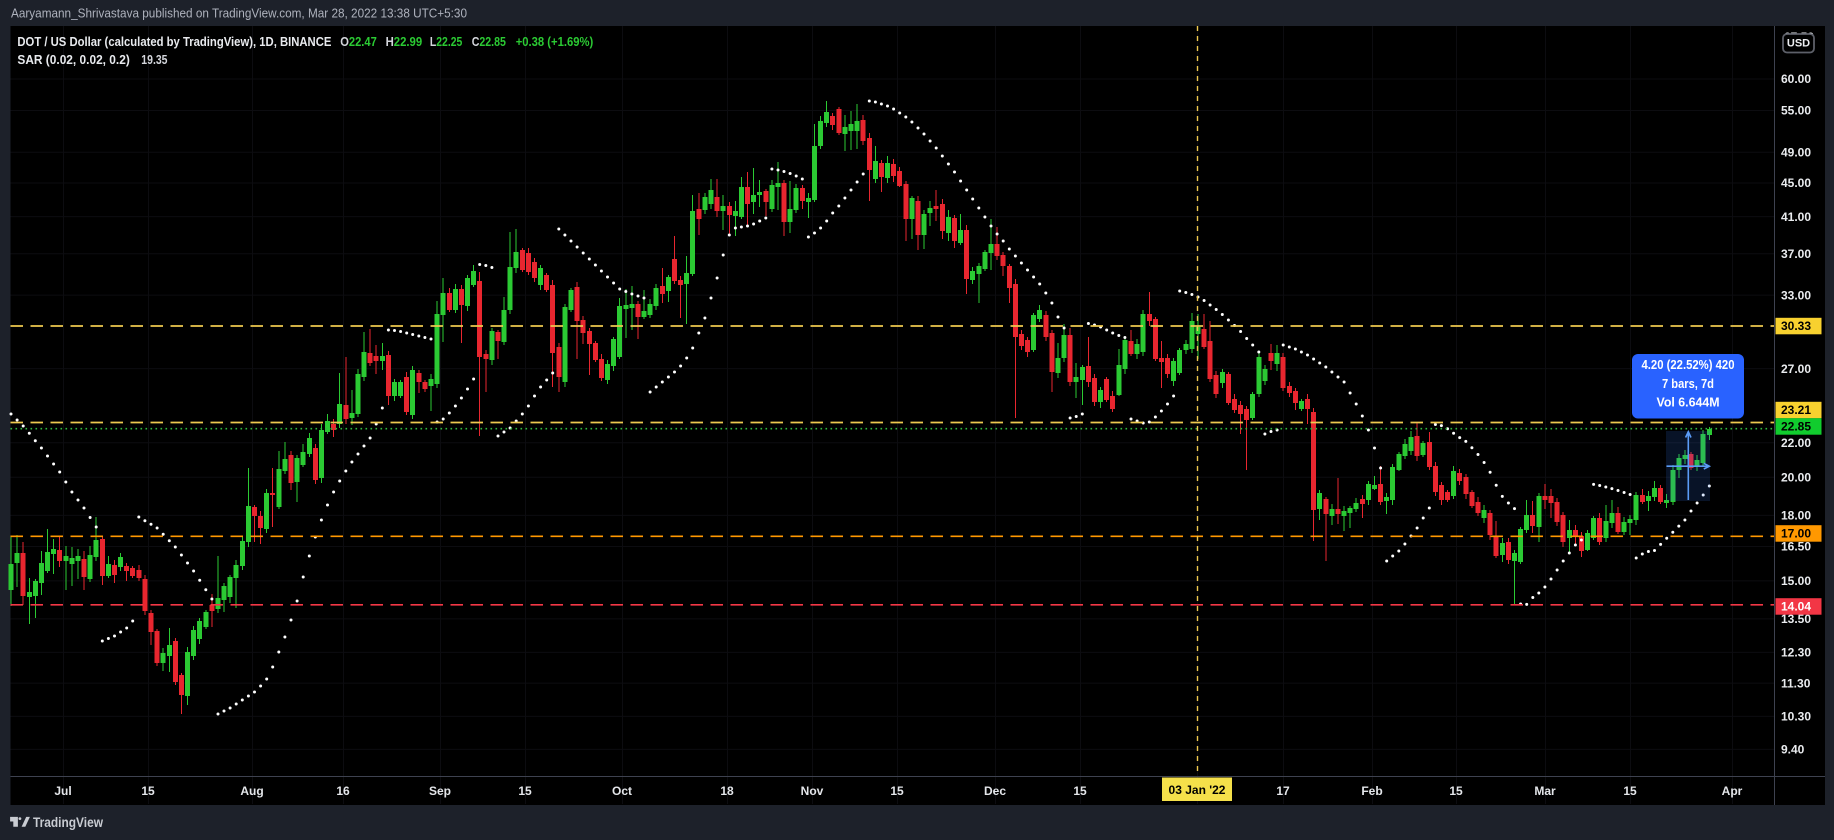 The width and height of the screenshot is (1834, 840). Describe the element at coordinates (343, 791) in the screenshot. I see `svg-text: 16` at that location.